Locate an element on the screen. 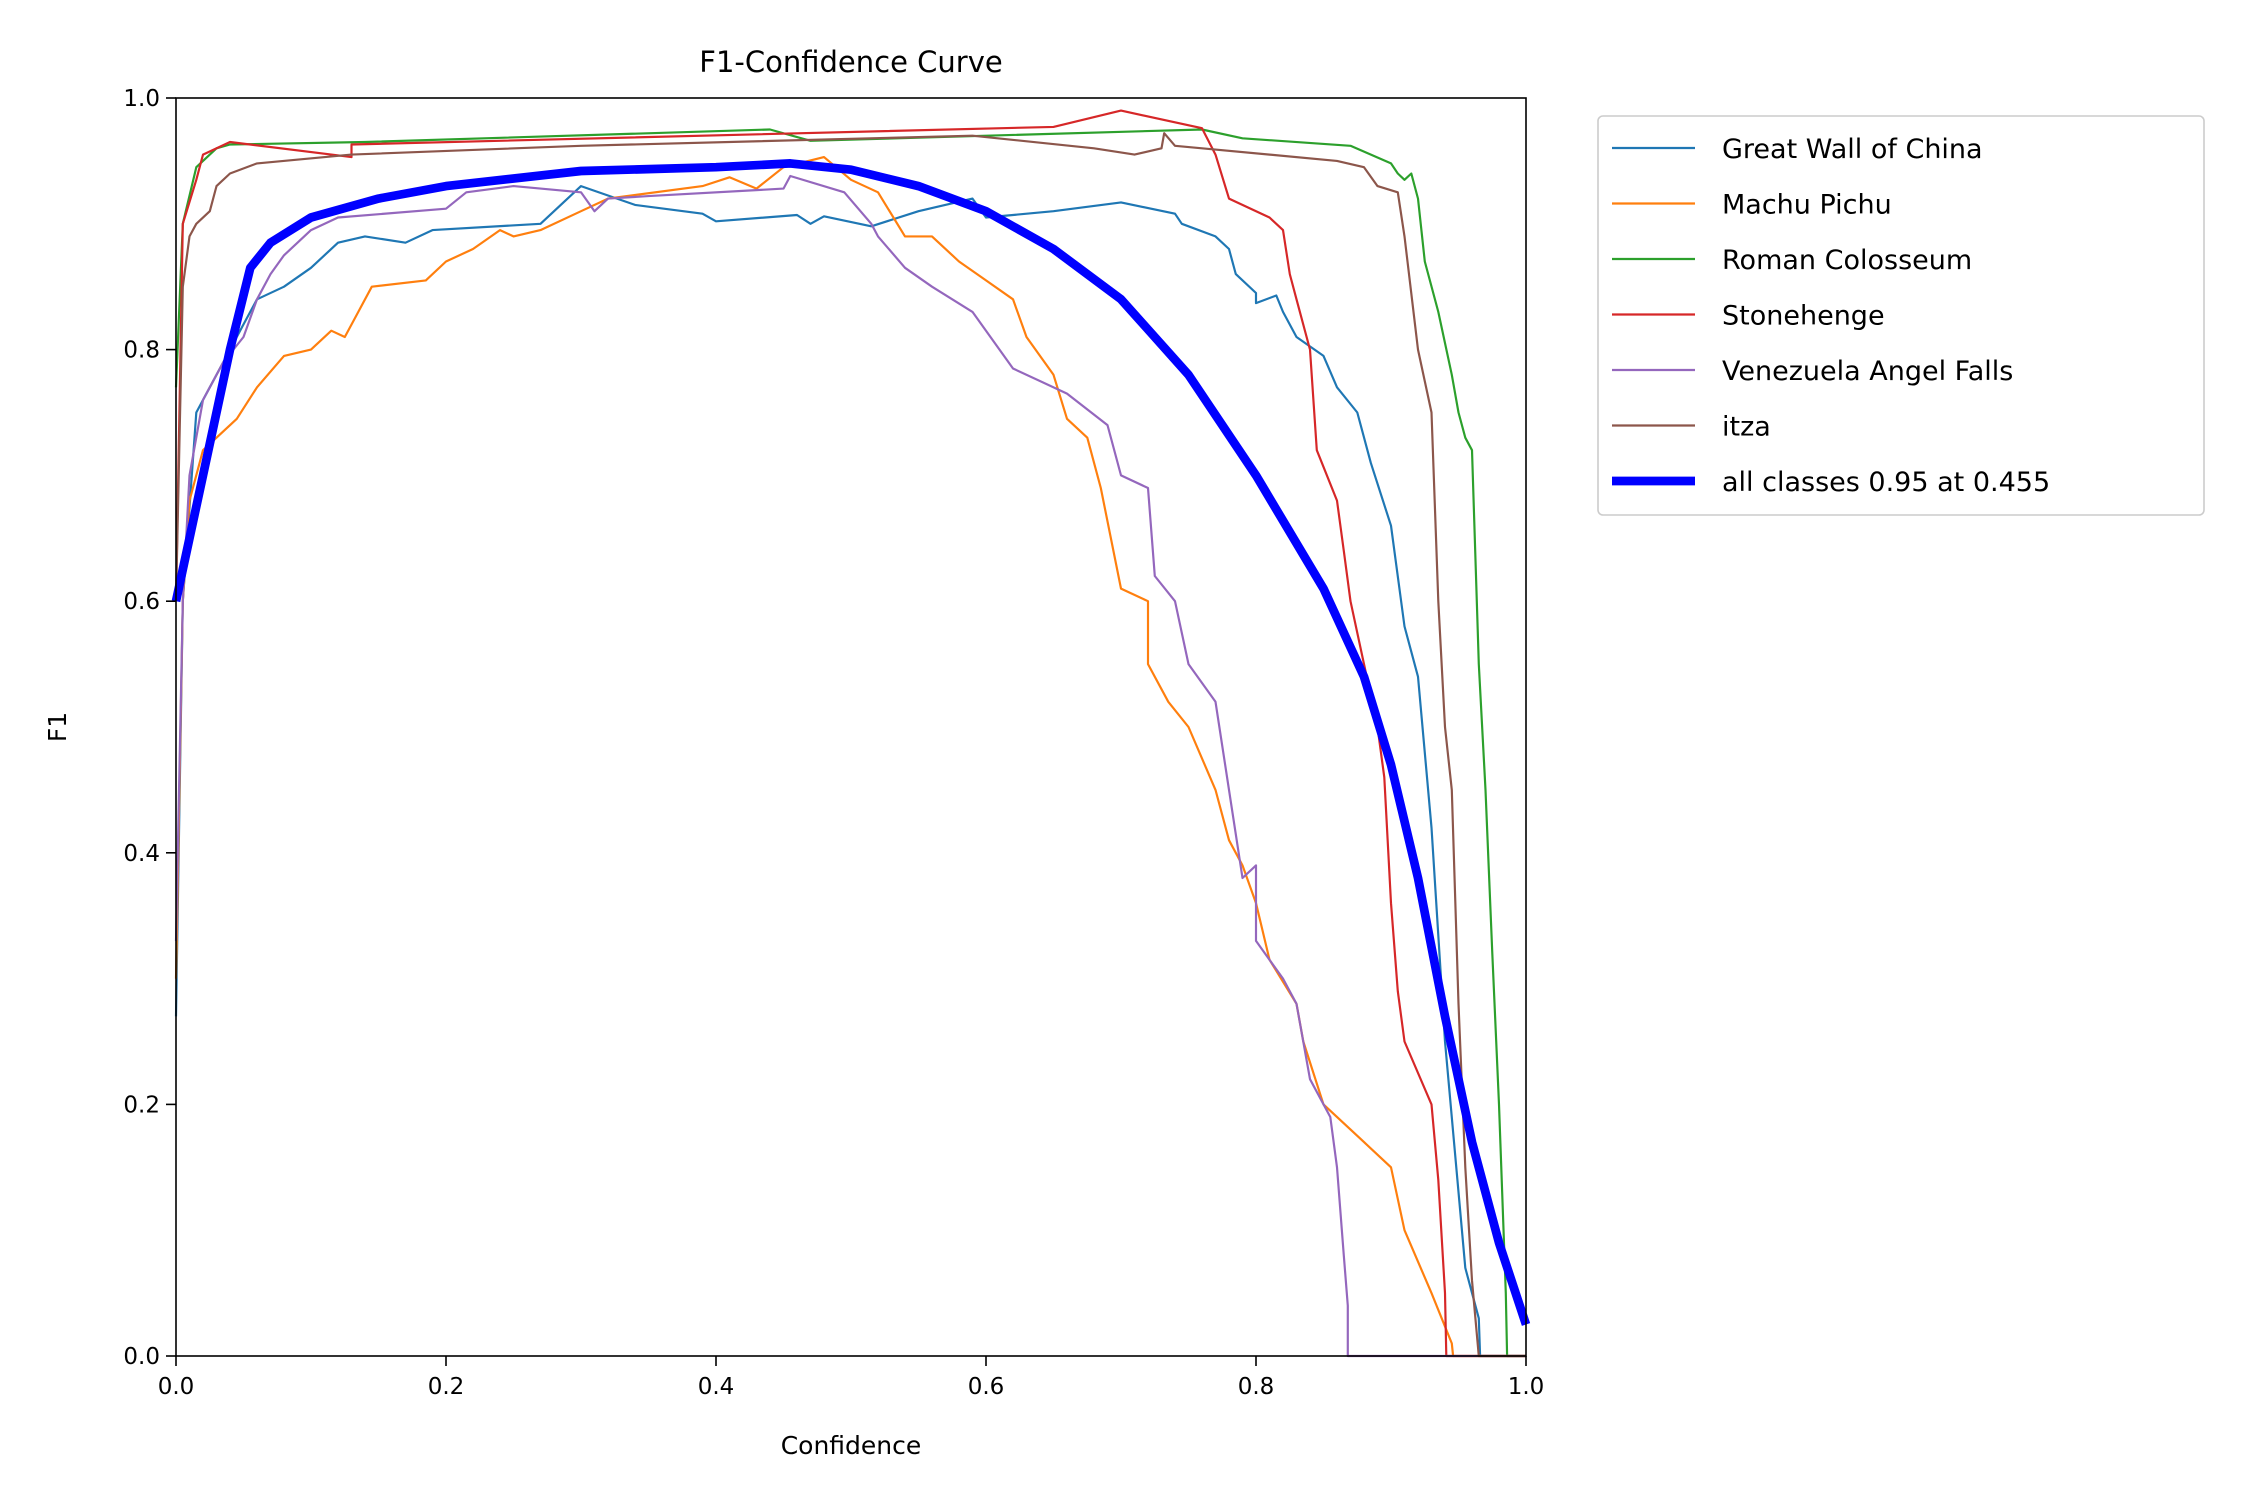 This screenshot has height=1500, width=2250. chart-title: F1-Confidence Curve is located at coordinates (850, 62).